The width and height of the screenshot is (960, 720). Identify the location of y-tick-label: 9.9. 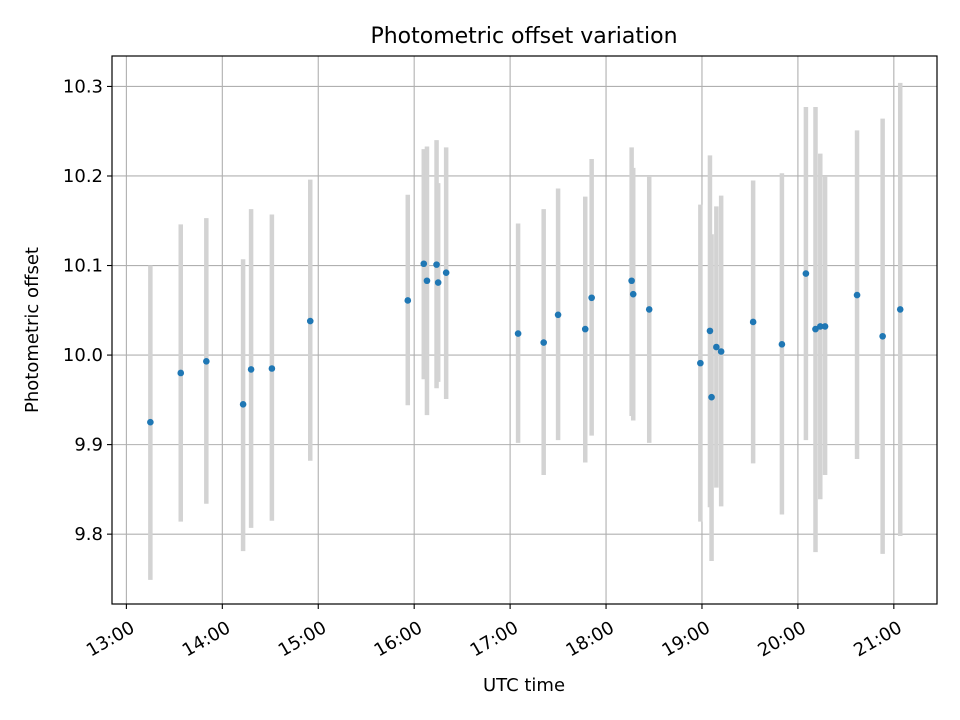
(88, 445).